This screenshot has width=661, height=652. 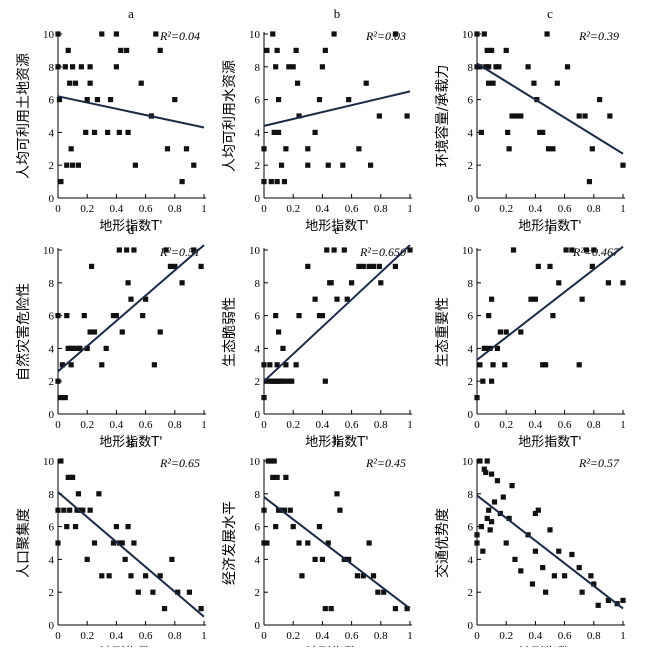 I want to click on y-tick-label: 6, so click(x=258, y=101).